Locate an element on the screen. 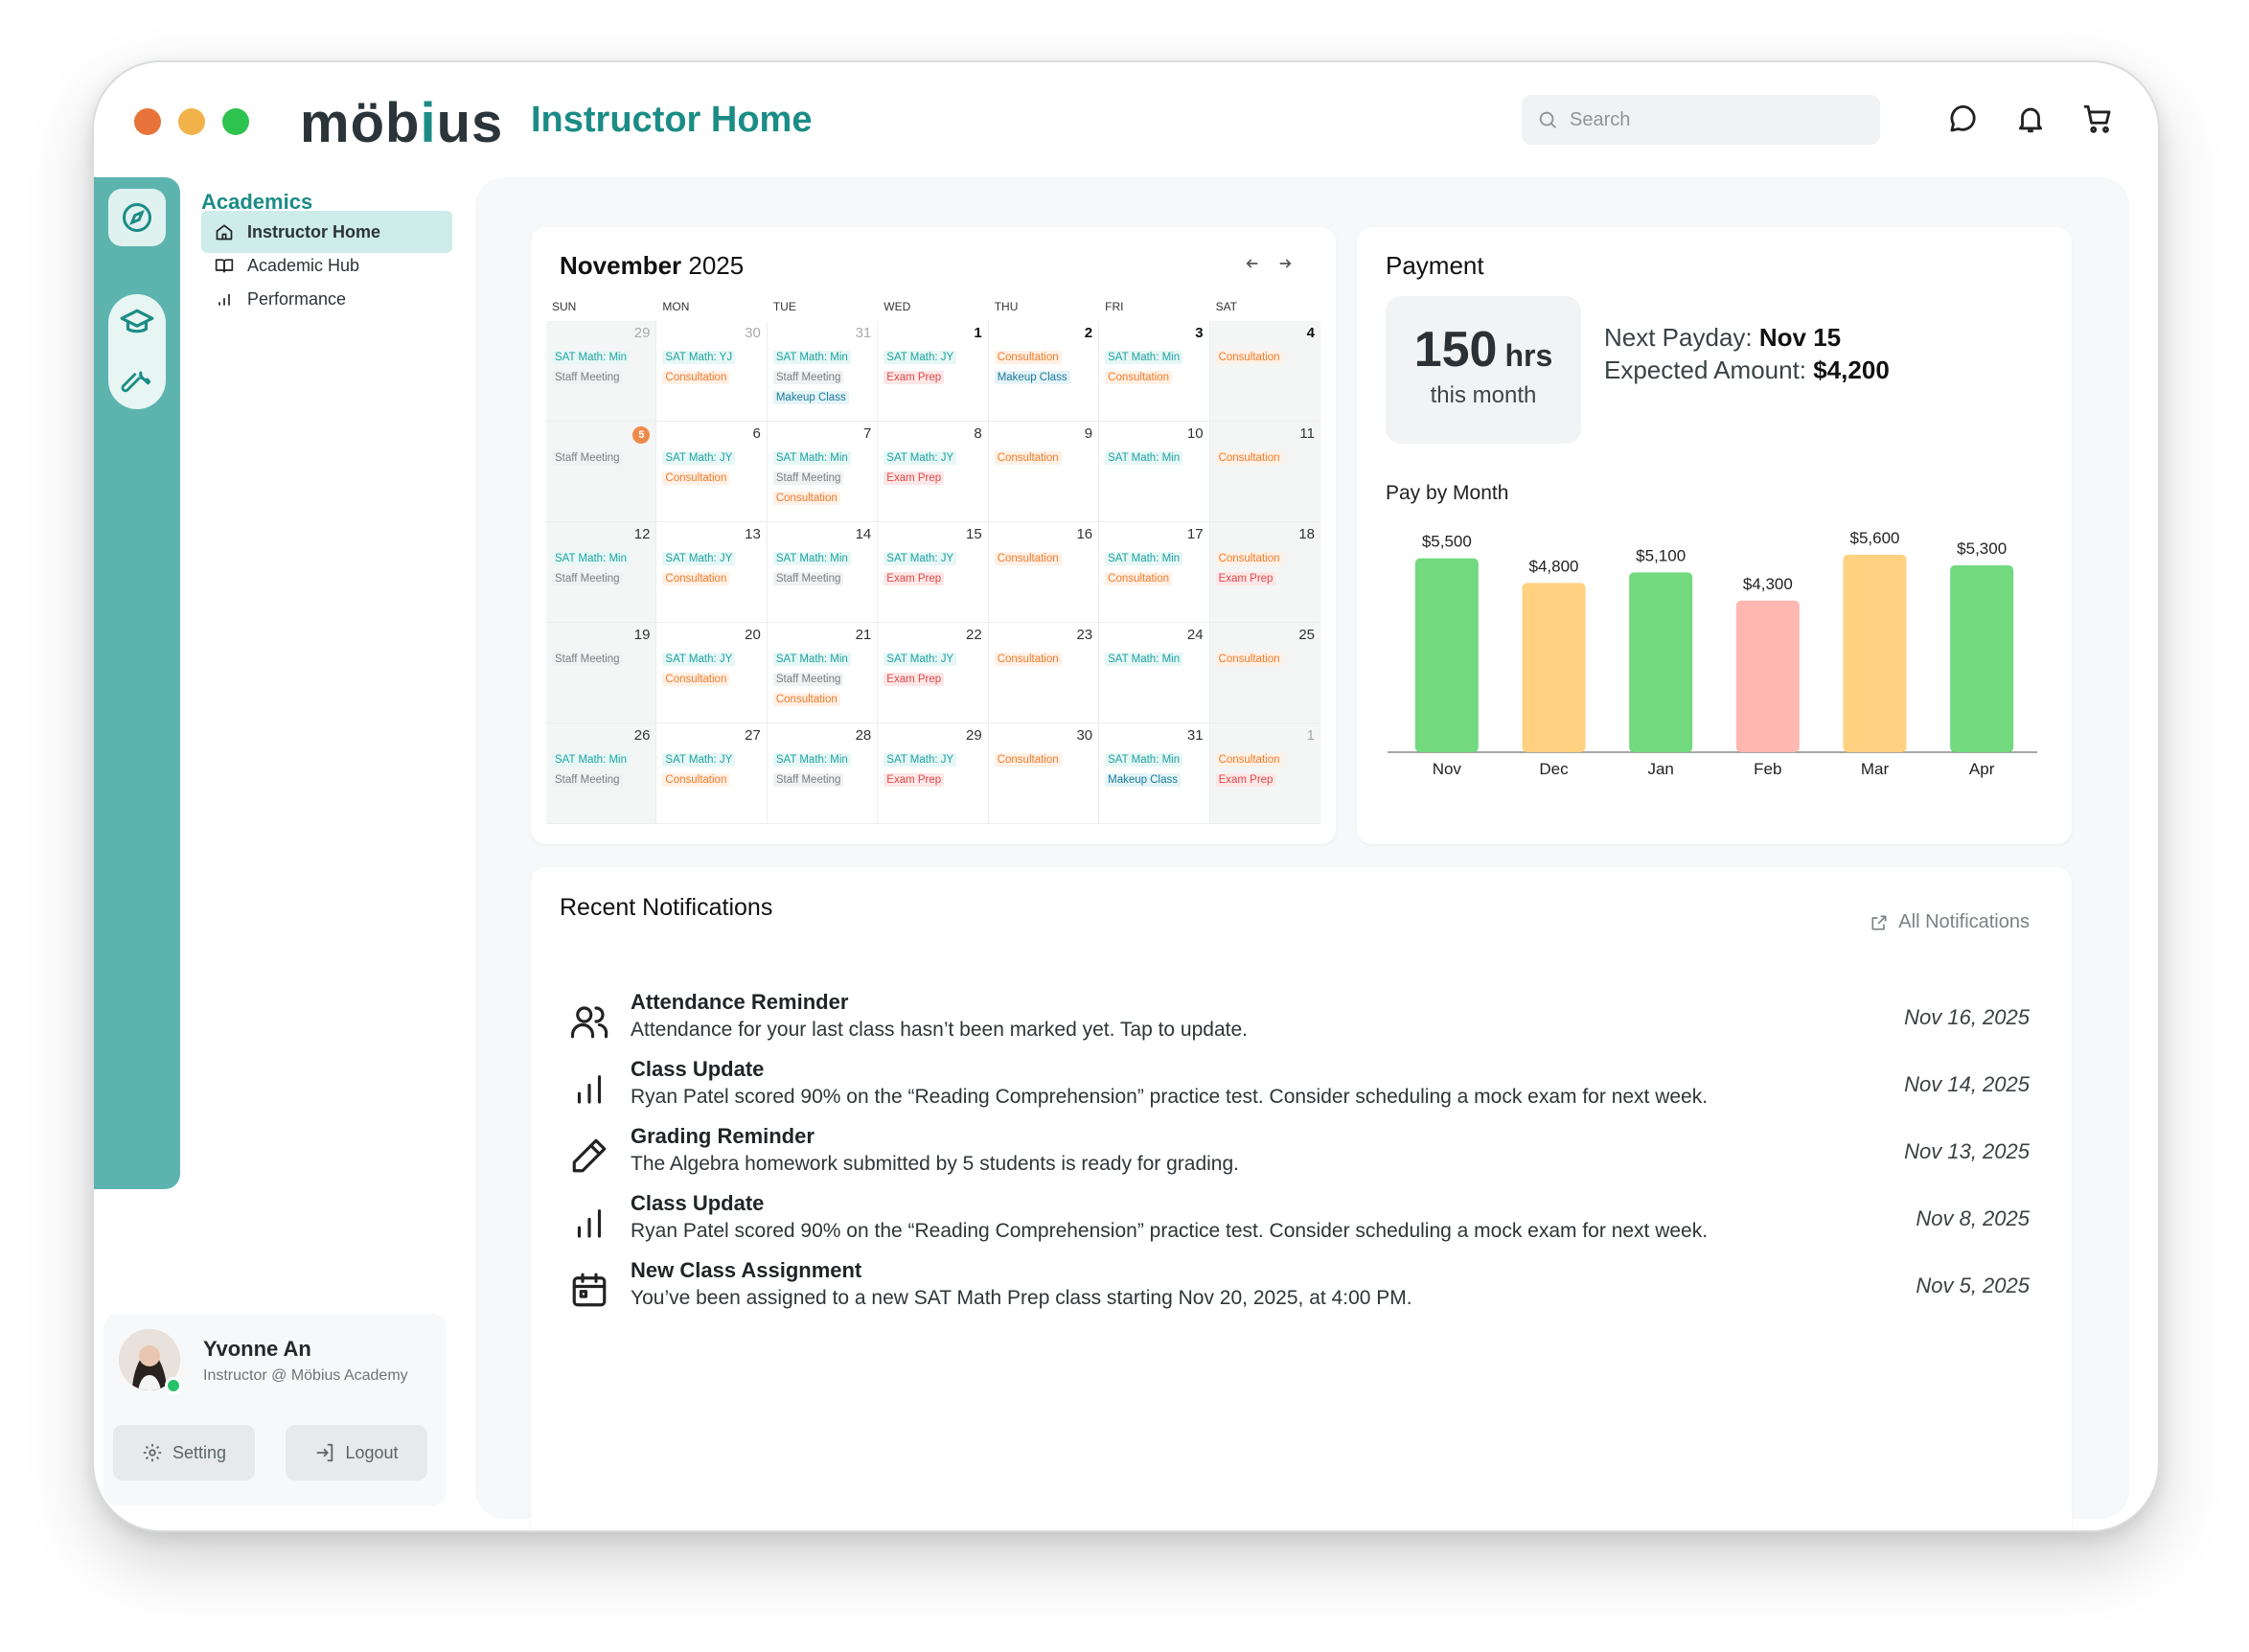 The image size is (2249, 1652). calendar-day-cell: 1 SAT Math: JY Exam Prep is located at coordinates (933, 371).